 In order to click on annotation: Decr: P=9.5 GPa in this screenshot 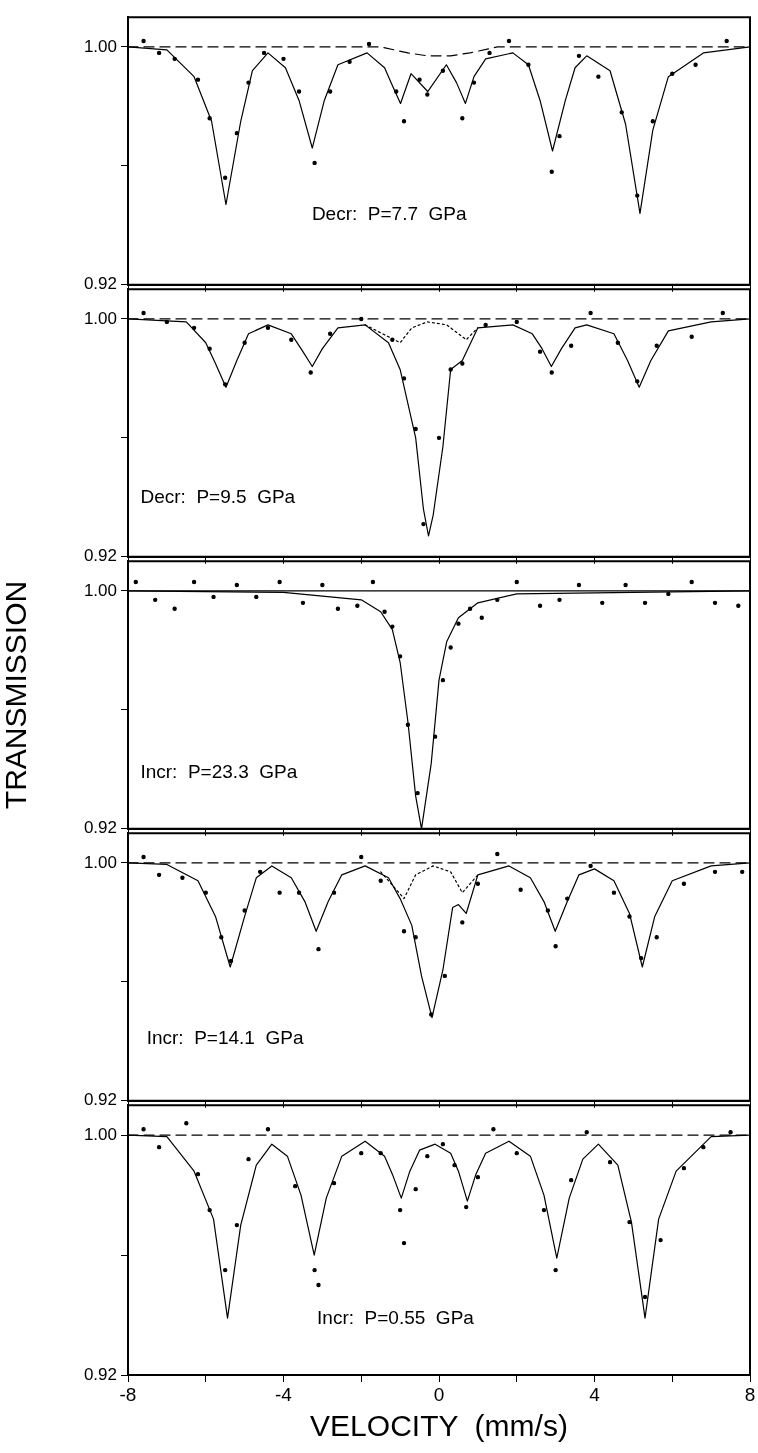, I will do `click(218, 497)`.